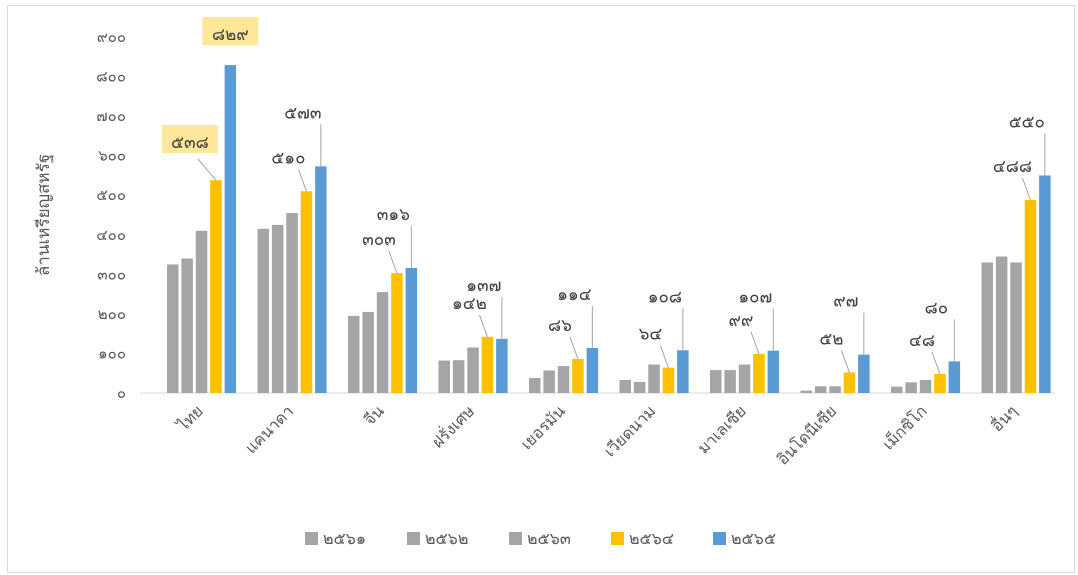  I want to click on category-label: เม็กซิโก, so click(904, 427).